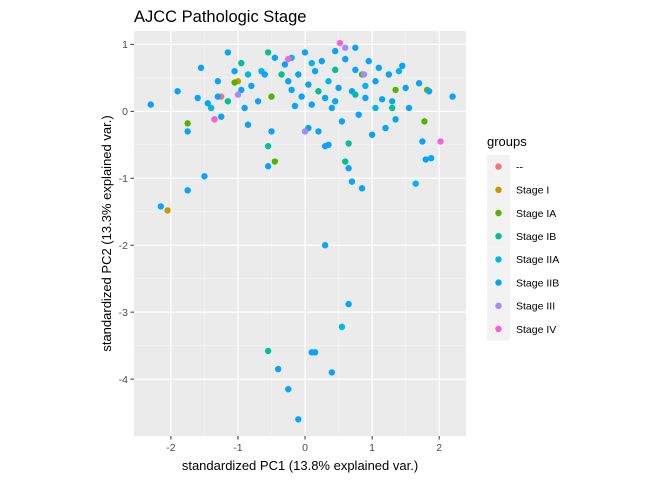 Image resolution: width=672 pixels, height=480 pixels. Describe the element at coordinates (170, 448) in the screenshot. I see `x-tick-label: -2` at that location.